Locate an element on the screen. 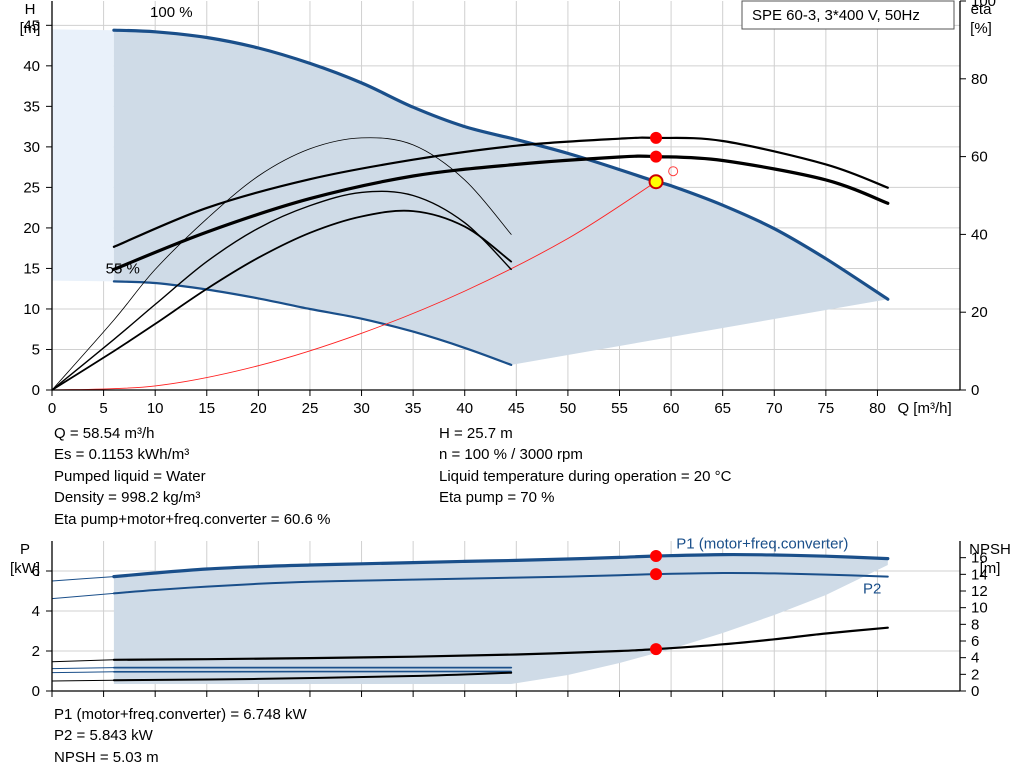 Image resolution: width=1024 pixels, height=781 pixels. y-right-tick-label-1: 2 is located at coordinates (975, 674).